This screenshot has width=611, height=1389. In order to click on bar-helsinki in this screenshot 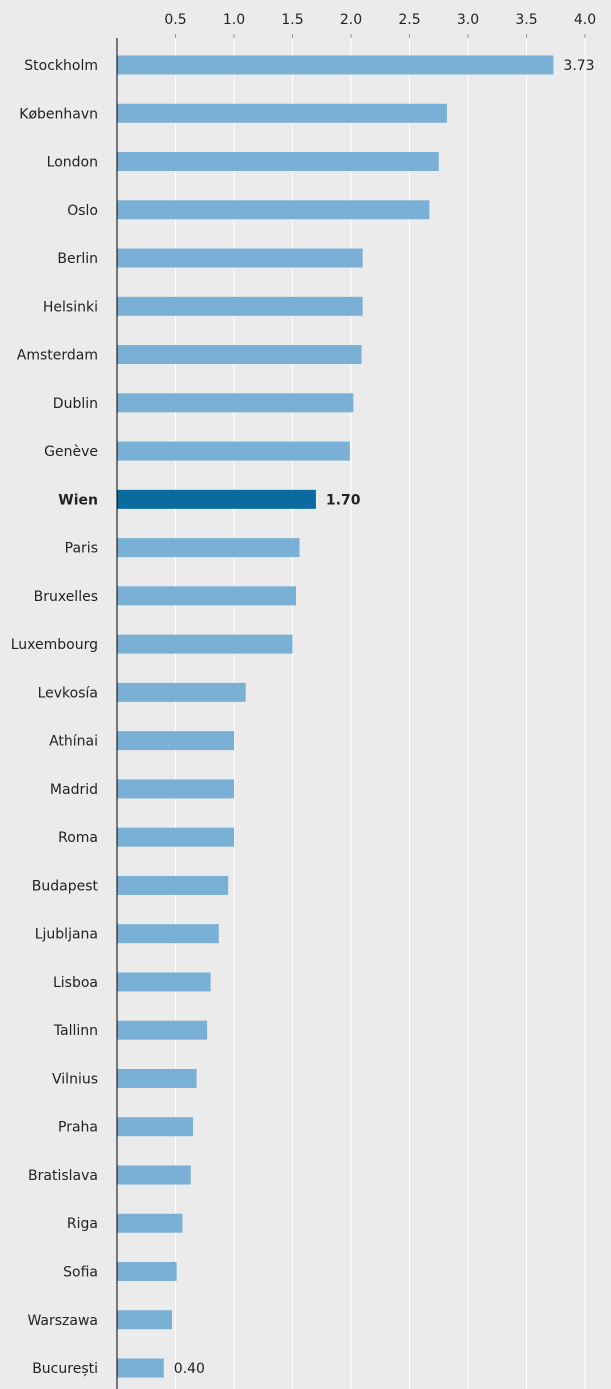, I will do `click(240, 306)`.